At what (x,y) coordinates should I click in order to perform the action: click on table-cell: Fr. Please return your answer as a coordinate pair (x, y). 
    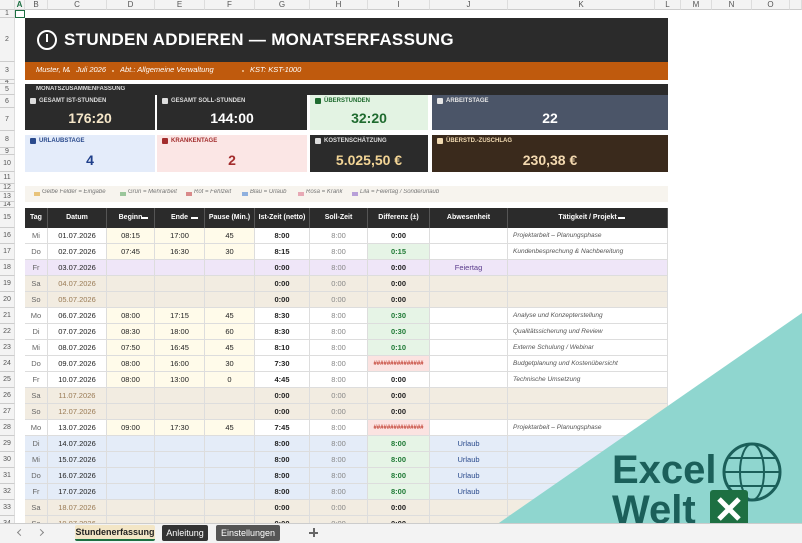
    Looking at the image, I should click on (36, 268).